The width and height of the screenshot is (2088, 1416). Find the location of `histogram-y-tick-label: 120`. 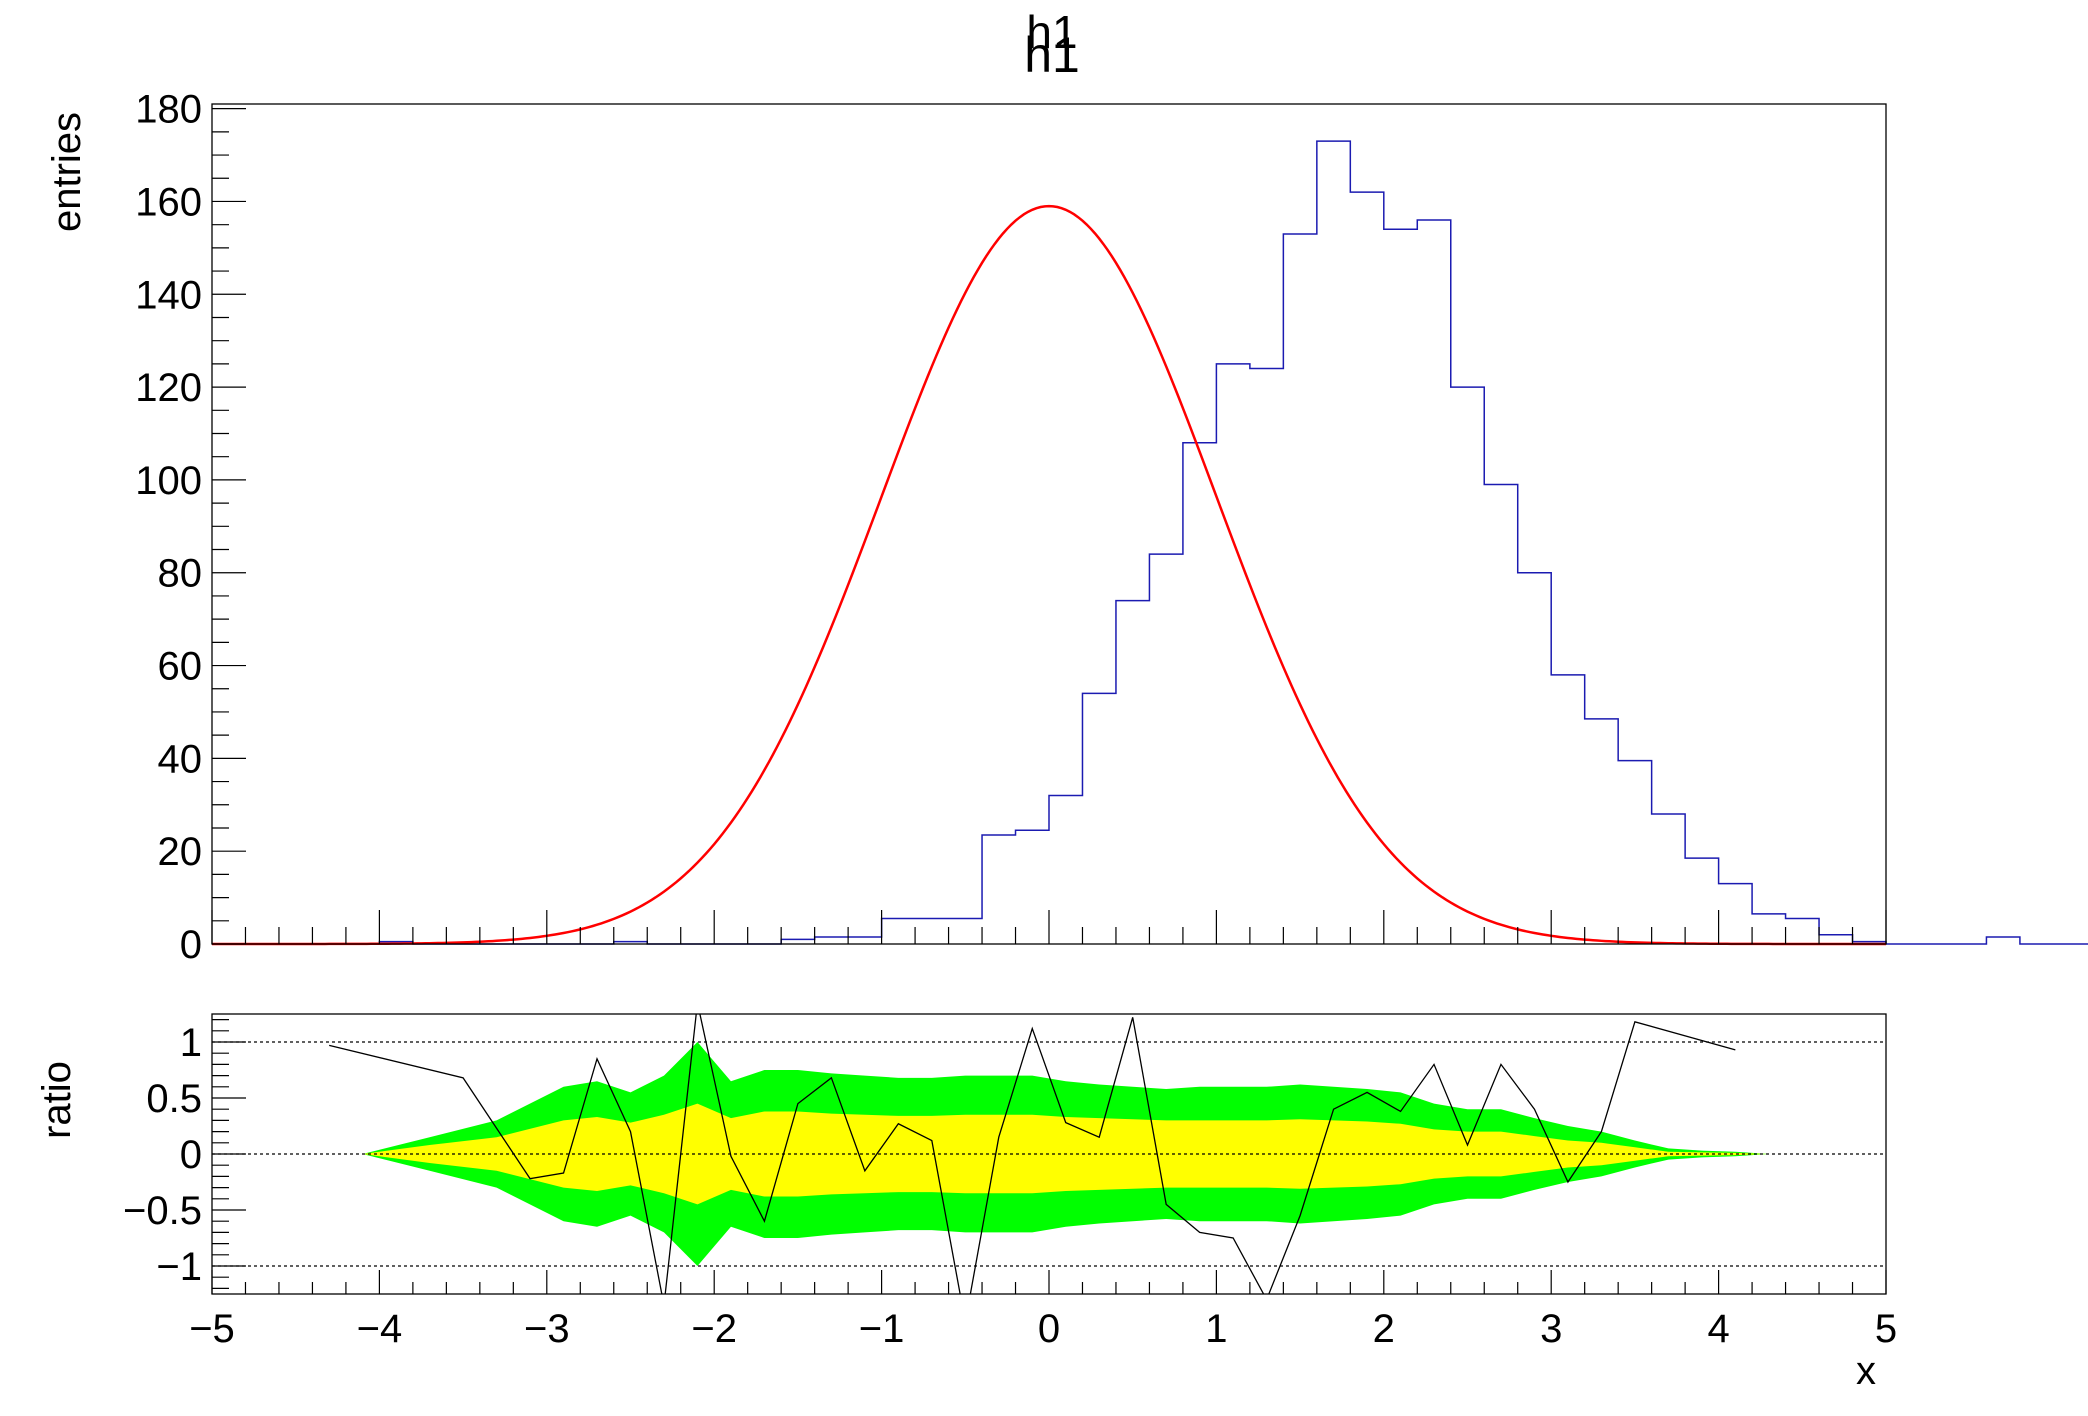

histogram-y-tick-label: 120 is located at coordinates (168, 388).